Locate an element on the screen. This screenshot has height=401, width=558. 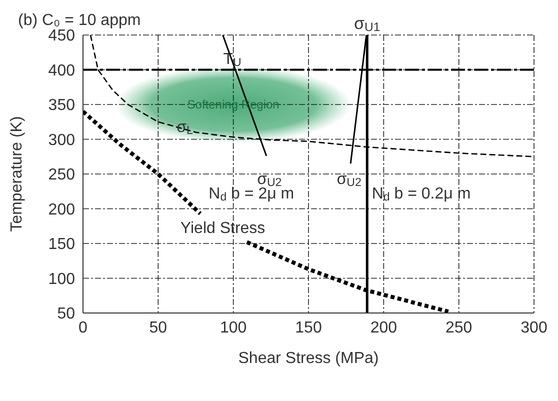
annotation: Yield Stress is located at coordinates (223, 228).